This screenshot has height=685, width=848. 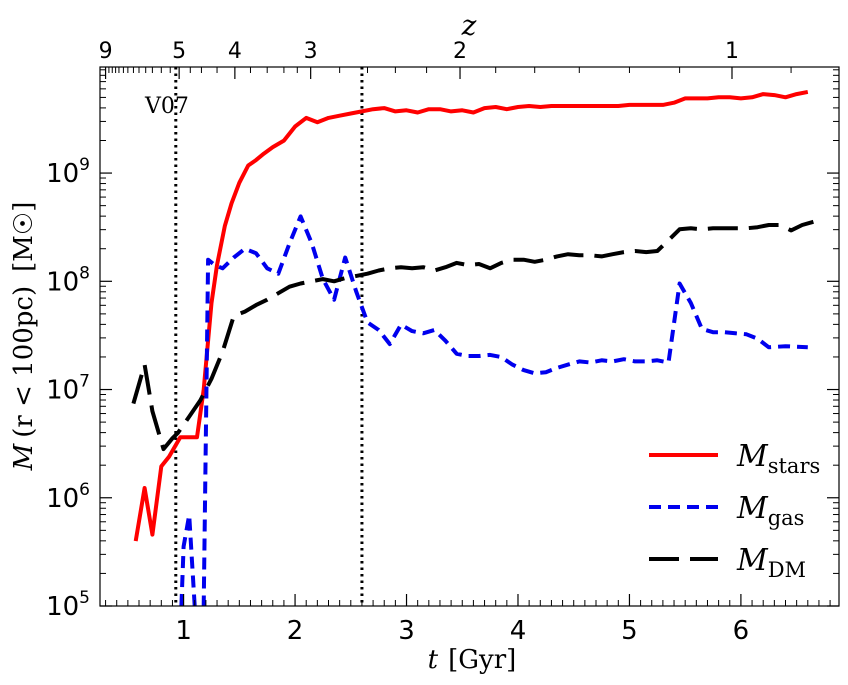 What do you see at coordinates (732, 51) in the screenshot?
I see `z-tick-label: 1` at bounding box center [732, 51].